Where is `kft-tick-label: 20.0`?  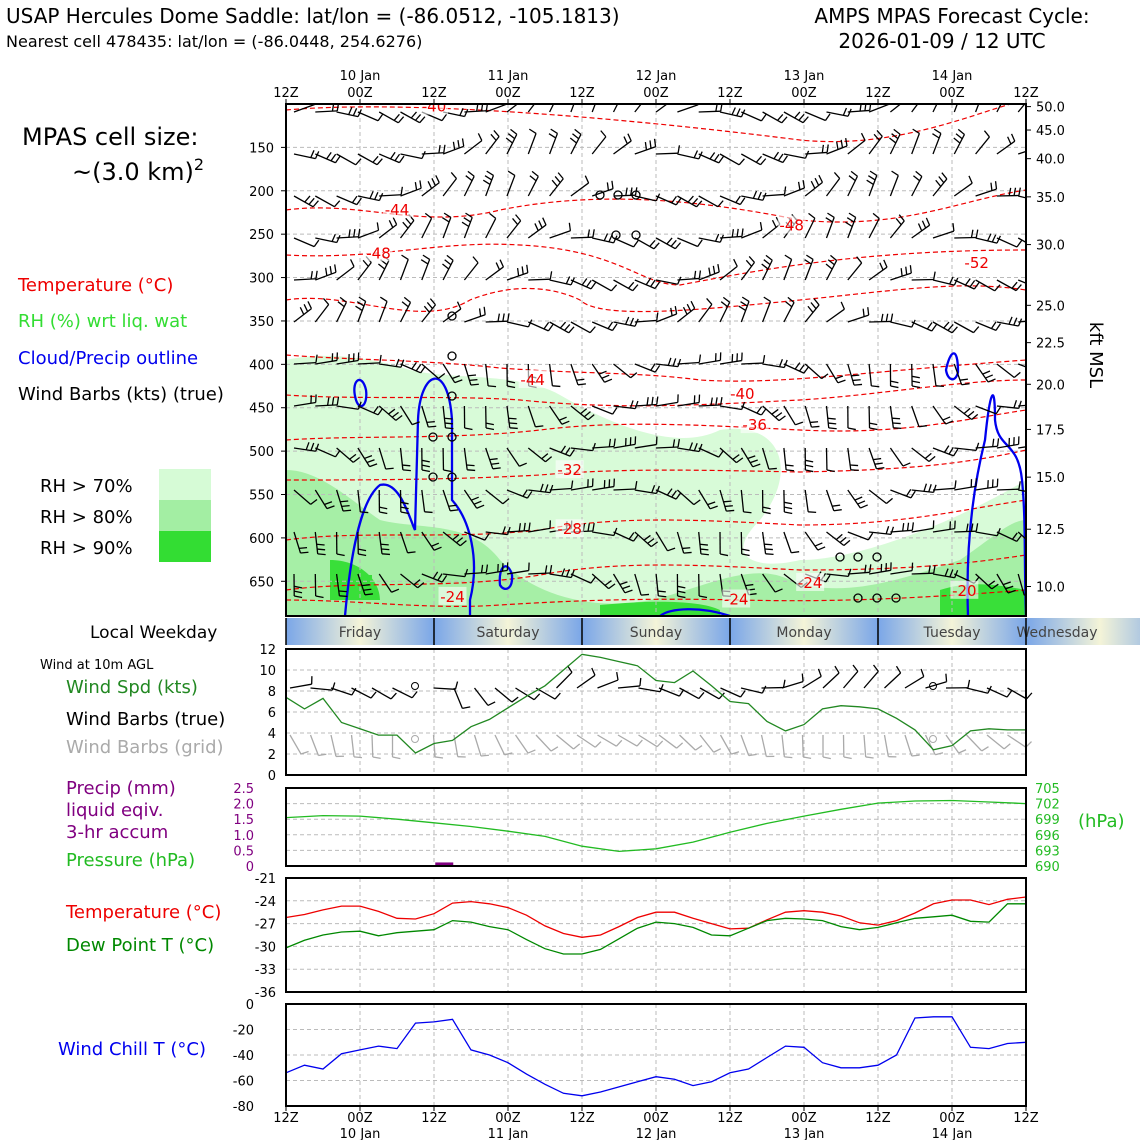 kft-tick-label: 20.0 is located at coordinates (1050, 385).